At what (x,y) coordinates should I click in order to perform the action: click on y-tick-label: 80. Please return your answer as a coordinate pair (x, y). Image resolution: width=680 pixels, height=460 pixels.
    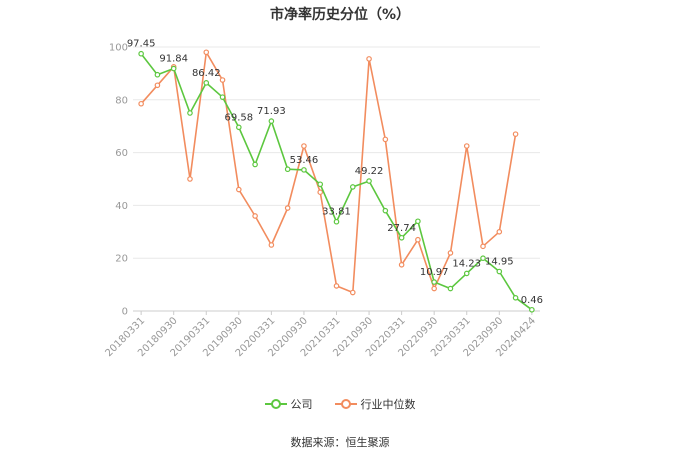
    Looking at the image, I should click on (121, 100).